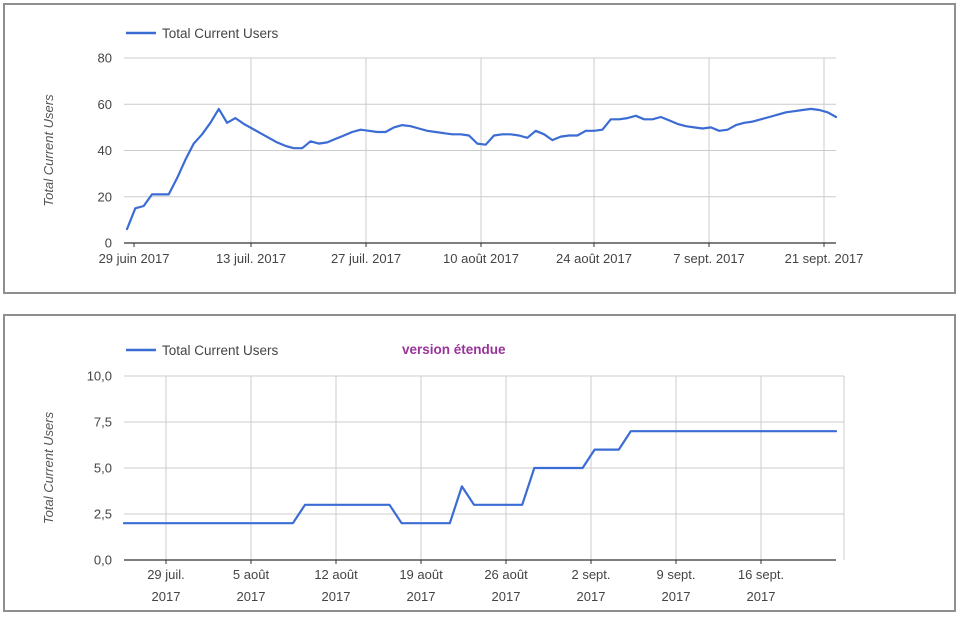 Image resolution: width=959 pixels, height=625 pixels. I want to click on x-tick-label: 26 août, so click(506, 574).